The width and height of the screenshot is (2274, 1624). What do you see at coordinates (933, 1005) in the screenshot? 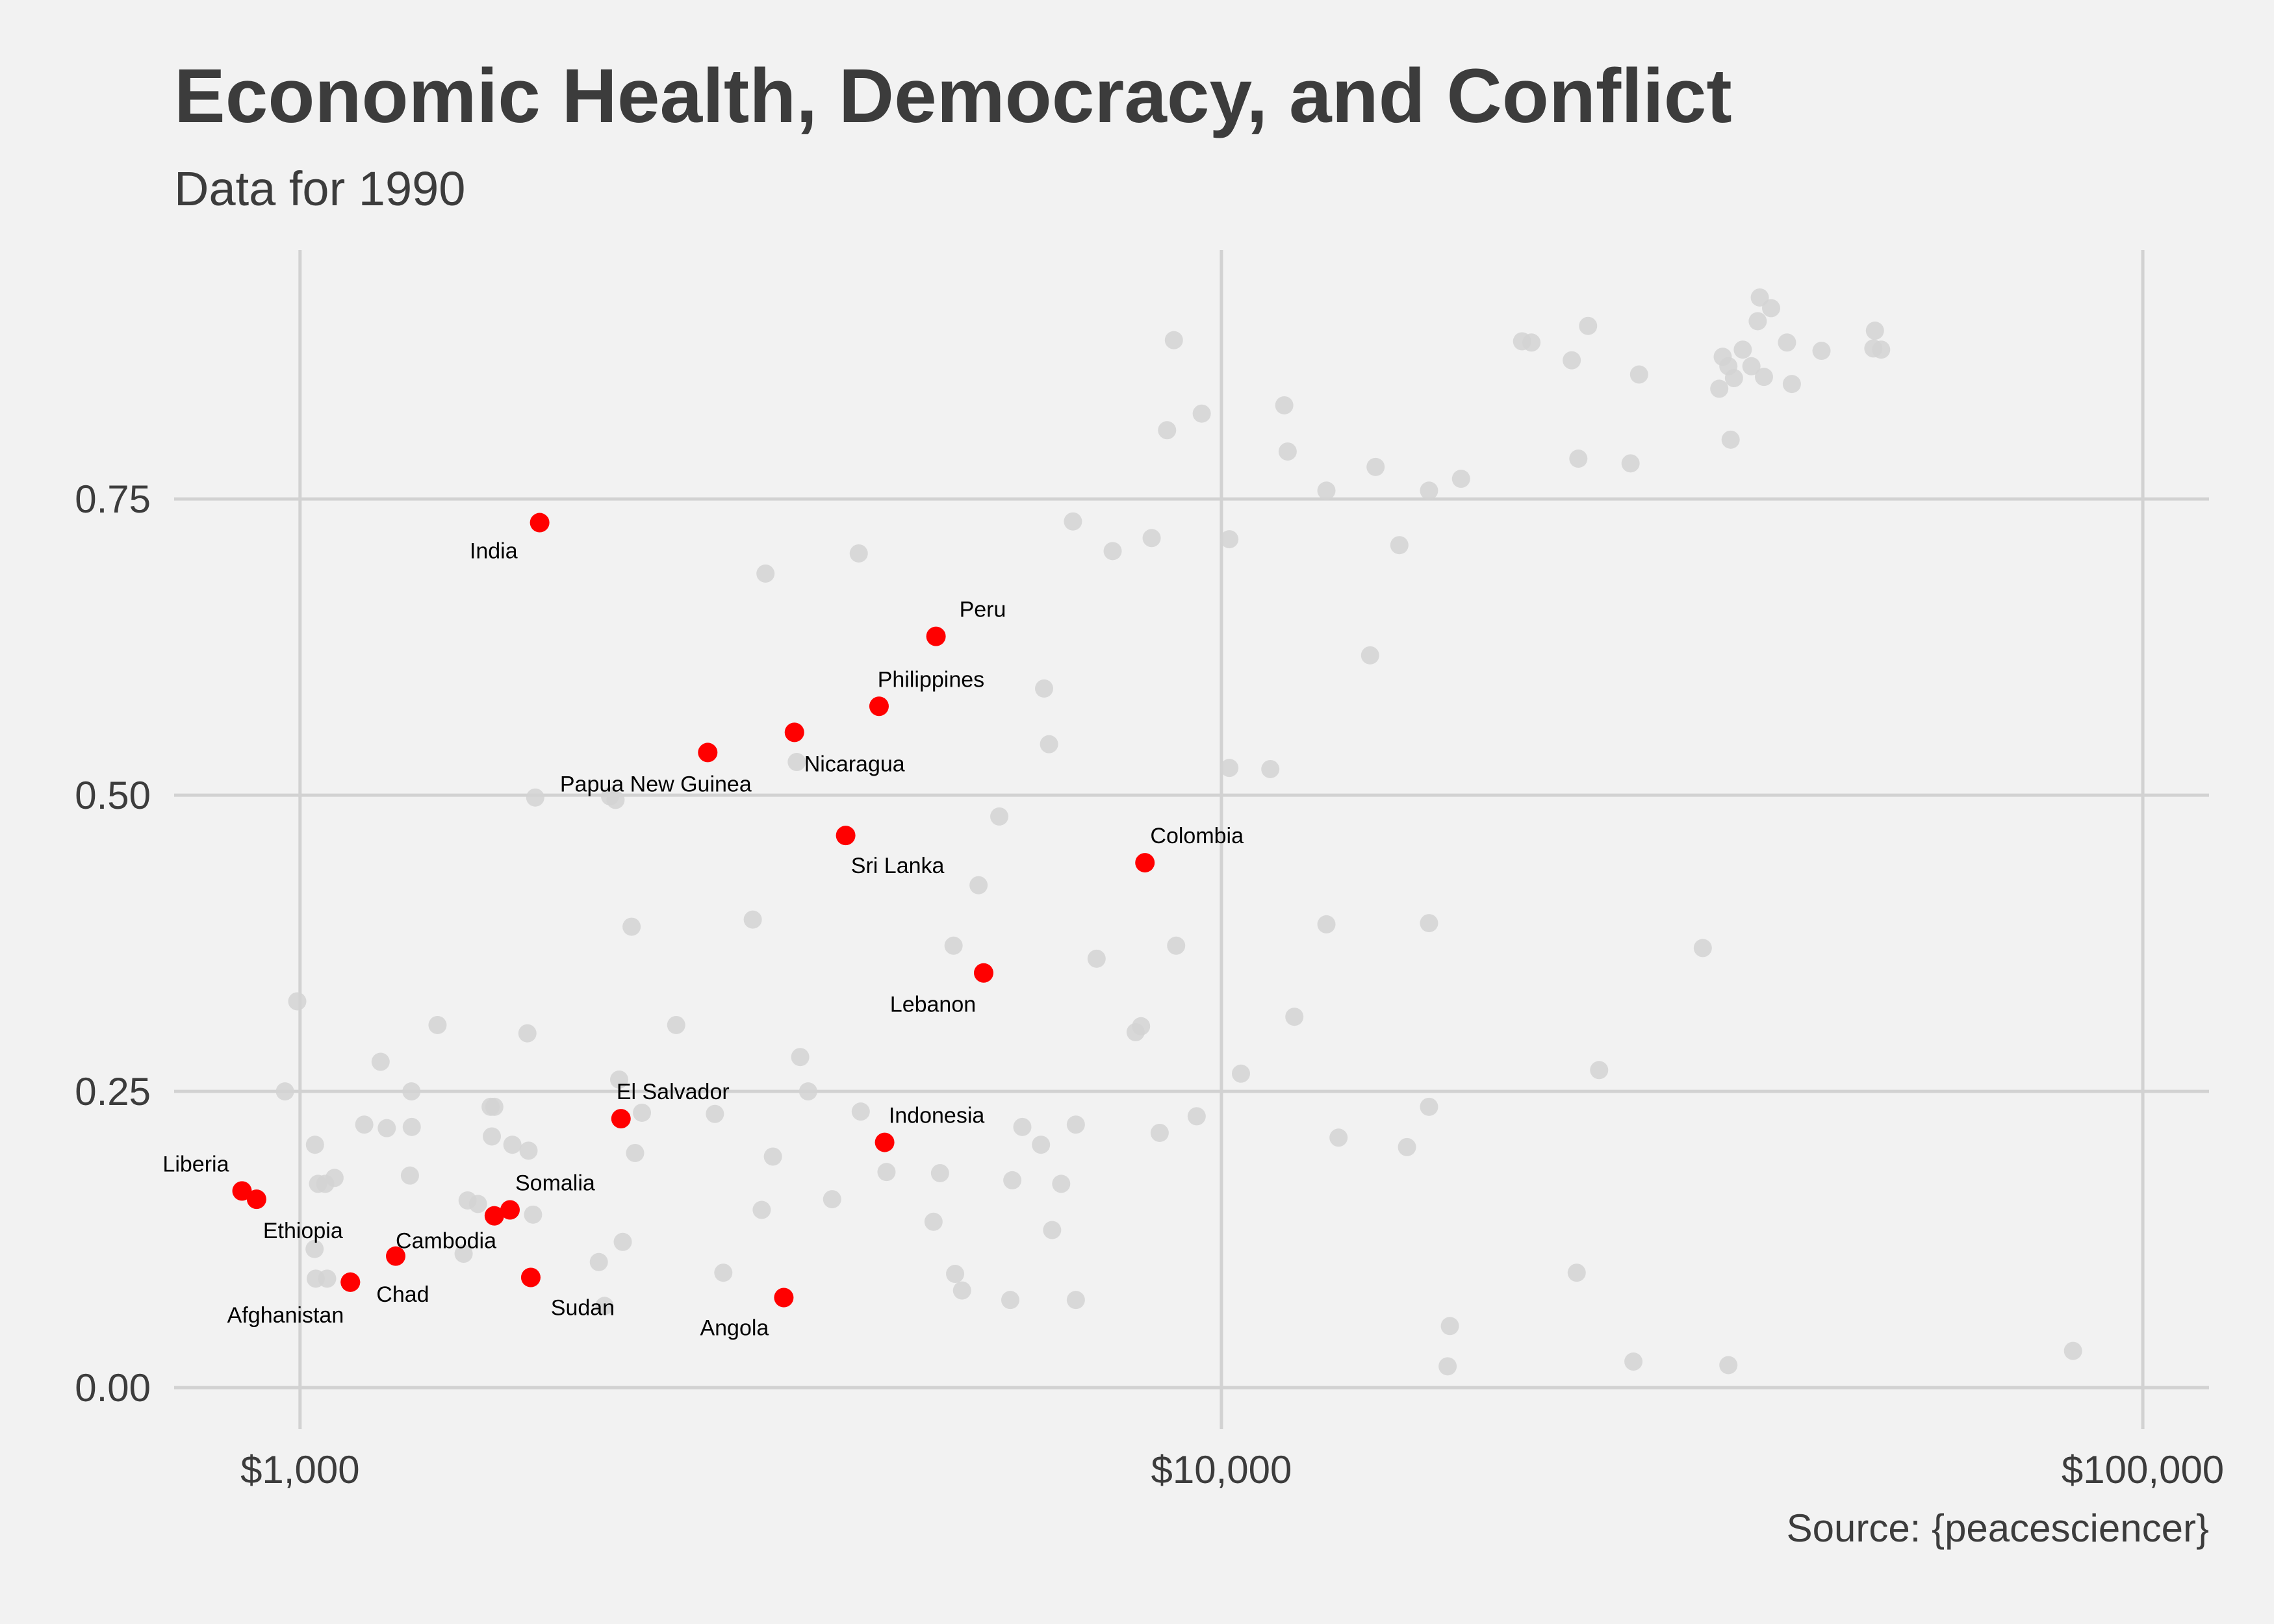
I see `country-label: Lebanon` at bounding box center [933, 1005].